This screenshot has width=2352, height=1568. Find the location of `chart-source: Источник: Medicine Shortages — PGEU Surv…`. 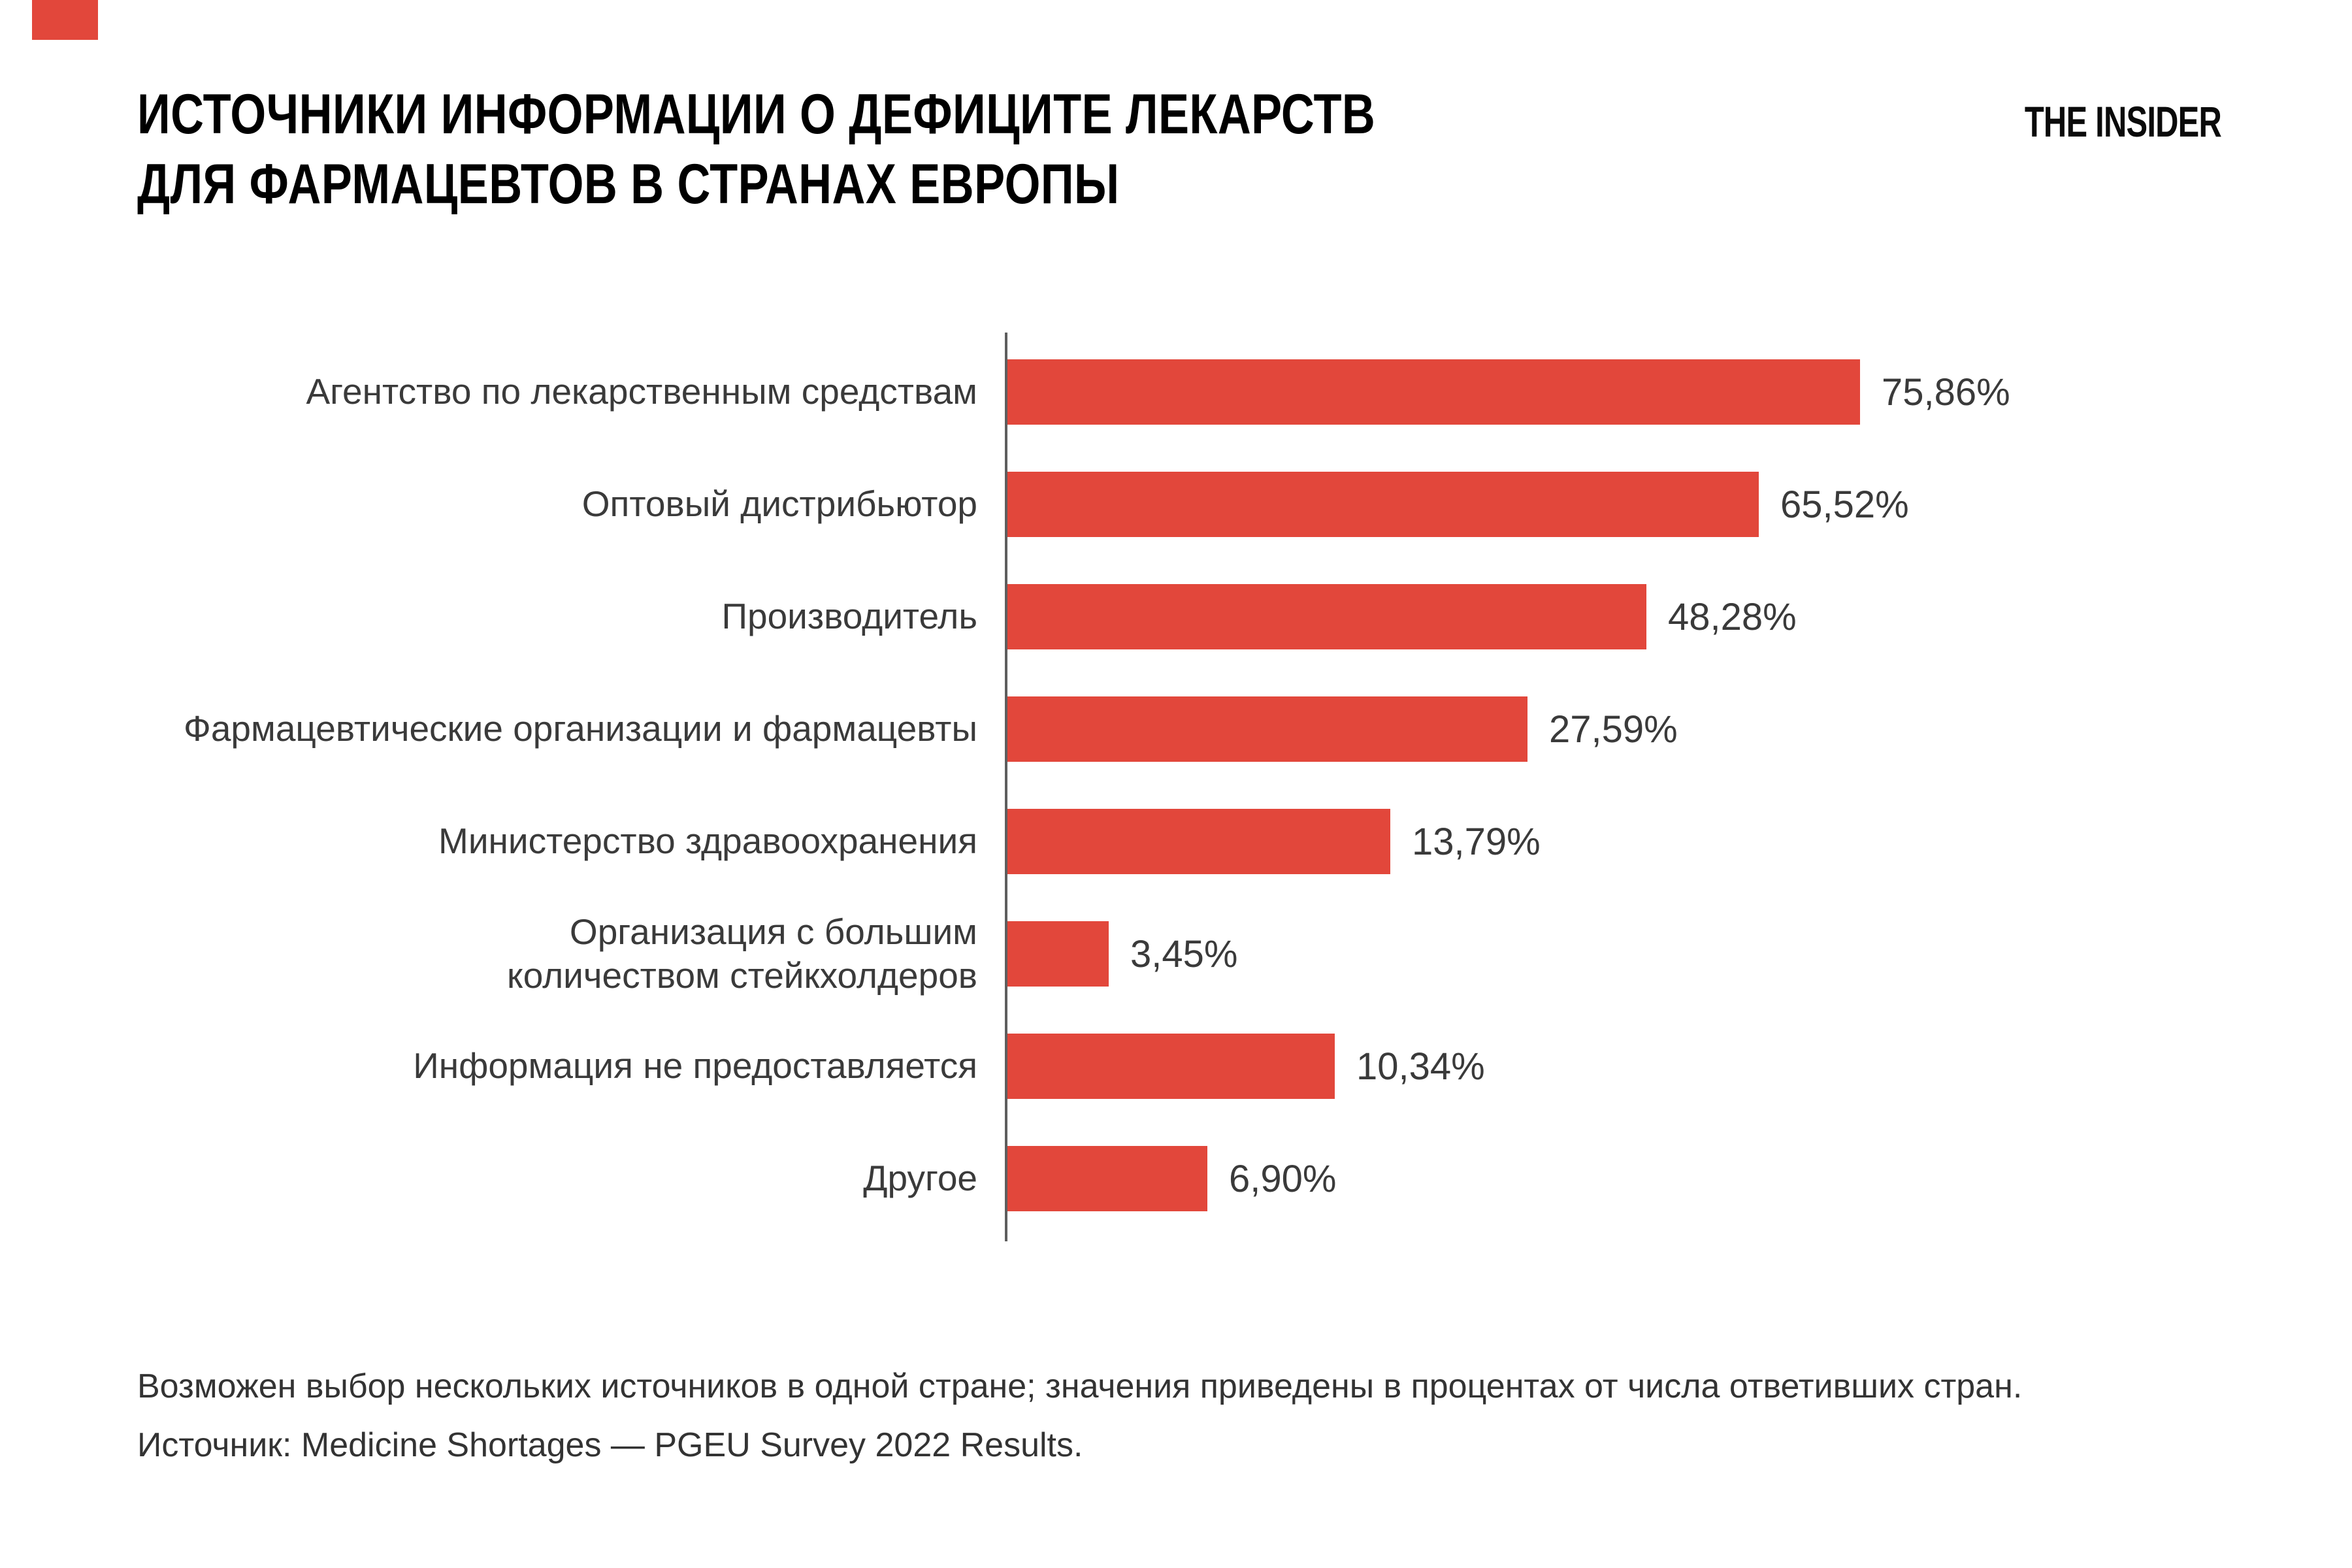

chart-source: Источник: Medicine Shortages — PGEU Surv… is located at coordinates (610, 1445).